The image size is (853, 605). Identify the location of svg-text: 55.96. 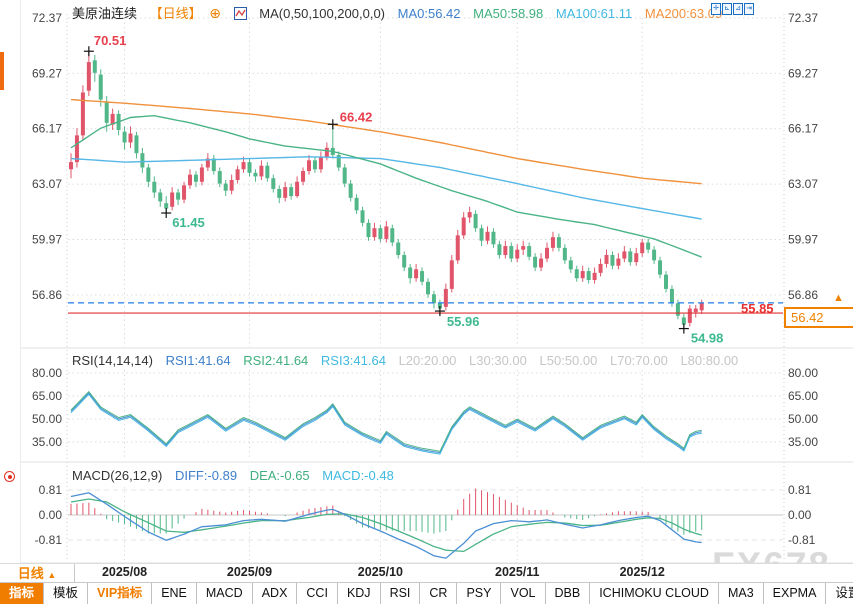
(463, 321).